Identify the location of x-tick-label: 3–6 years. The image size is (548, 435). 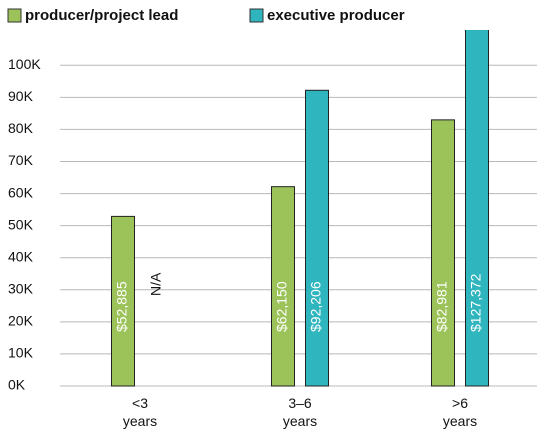
(300, 412).